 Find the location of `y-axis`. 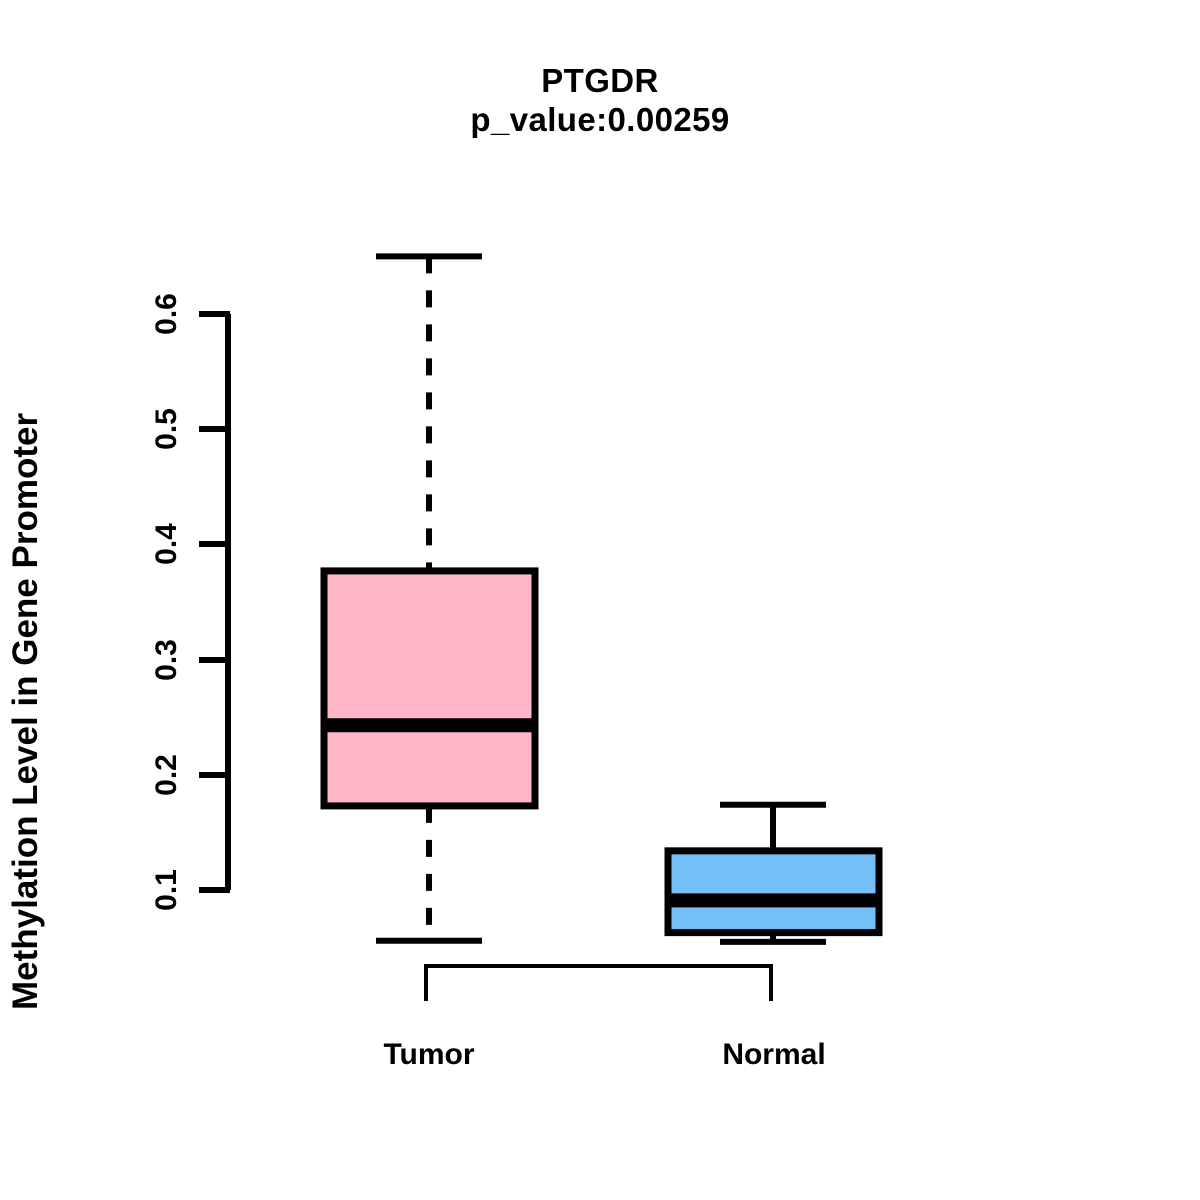

y-axis is located at coordinates (215, 602).